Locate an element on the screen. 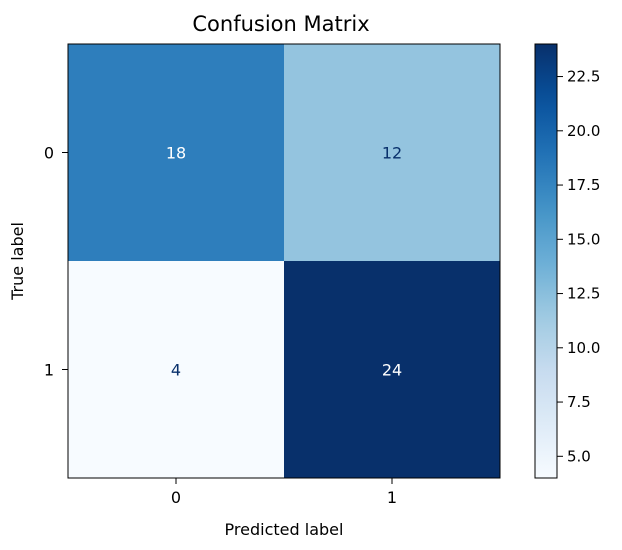  y-axis-ticks: 01 is located at coordinates (56, 262).